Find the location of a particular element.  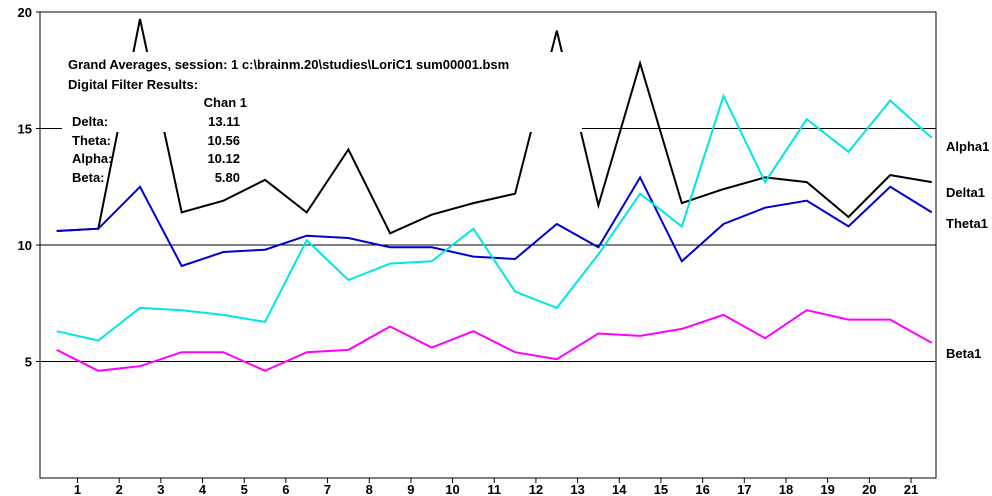

x-tick-label-18: 18 is located at coordinates (786, 489).